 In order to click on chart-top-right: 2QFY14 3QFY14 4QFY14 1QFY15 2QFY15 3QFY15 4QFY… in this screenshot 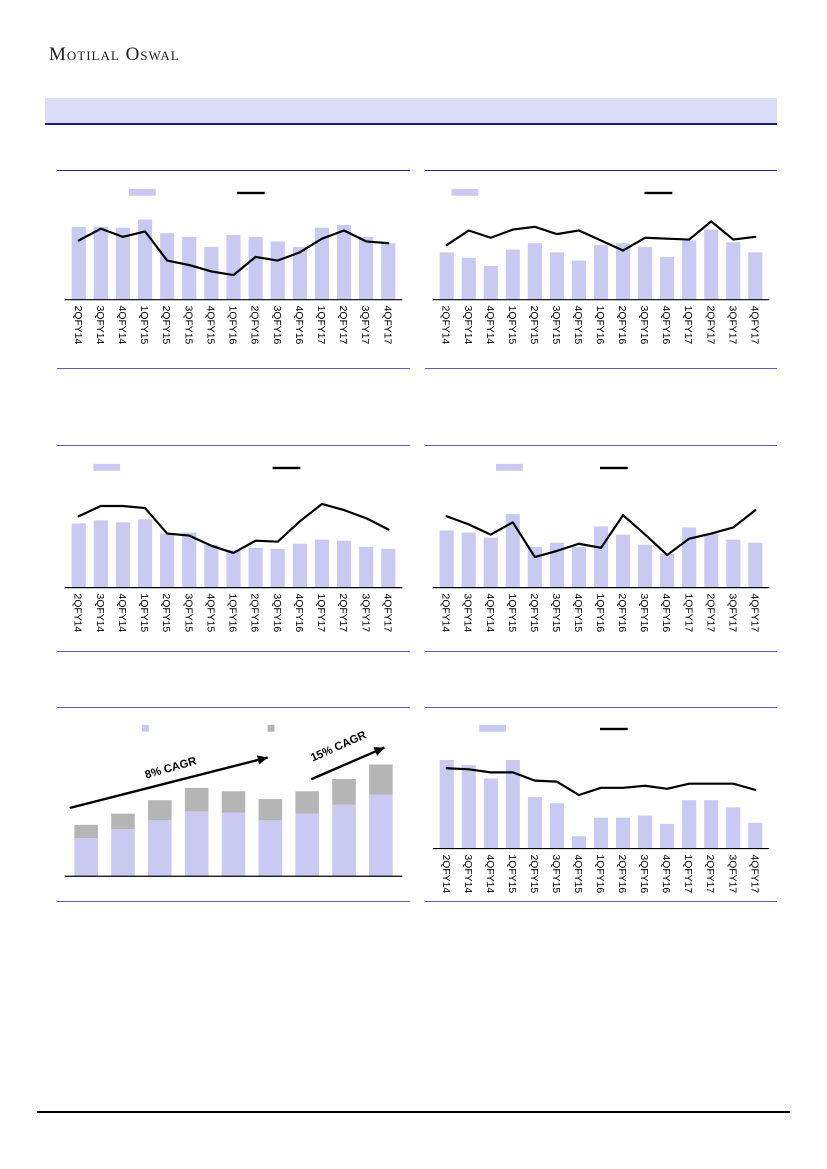, I will do `click(601, 269)`.